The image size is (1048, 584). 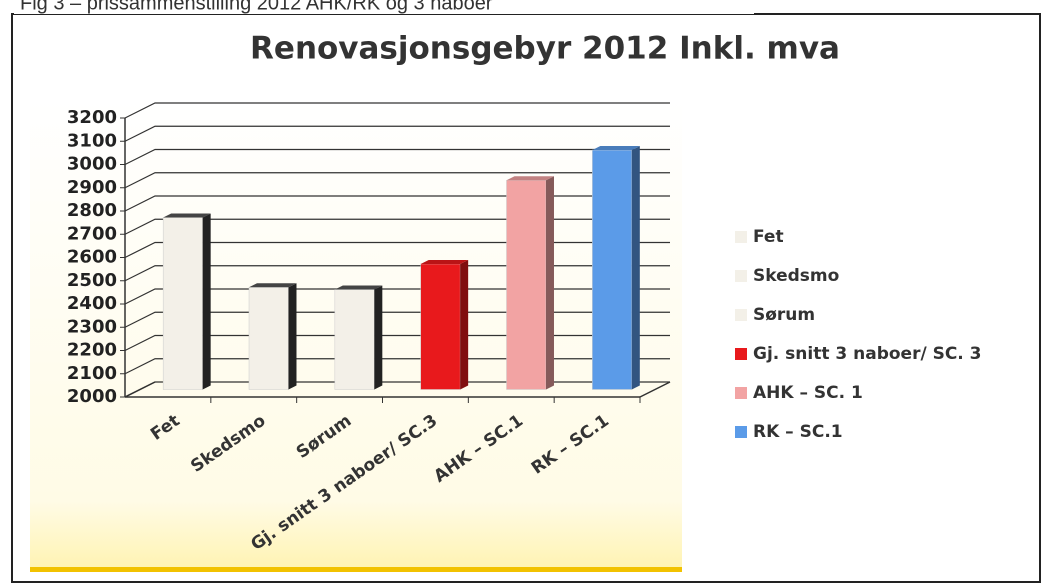 I want to click on y-tick-label: 2800, so click(x=92, y=210).